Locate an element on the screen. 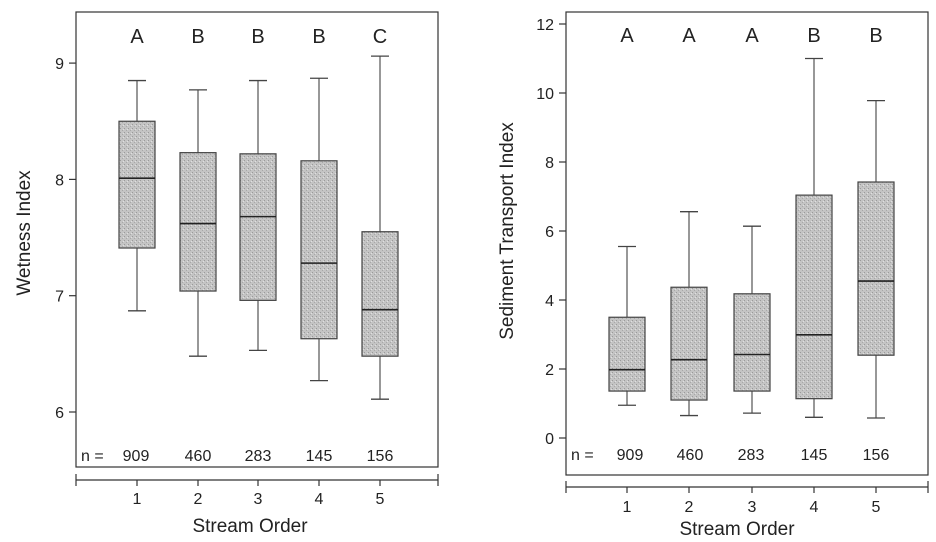 The height and width of the screenshot is (542, 936). y-axis: 0 2 4 6 8 10 12 is located at coordinates (551, 232).